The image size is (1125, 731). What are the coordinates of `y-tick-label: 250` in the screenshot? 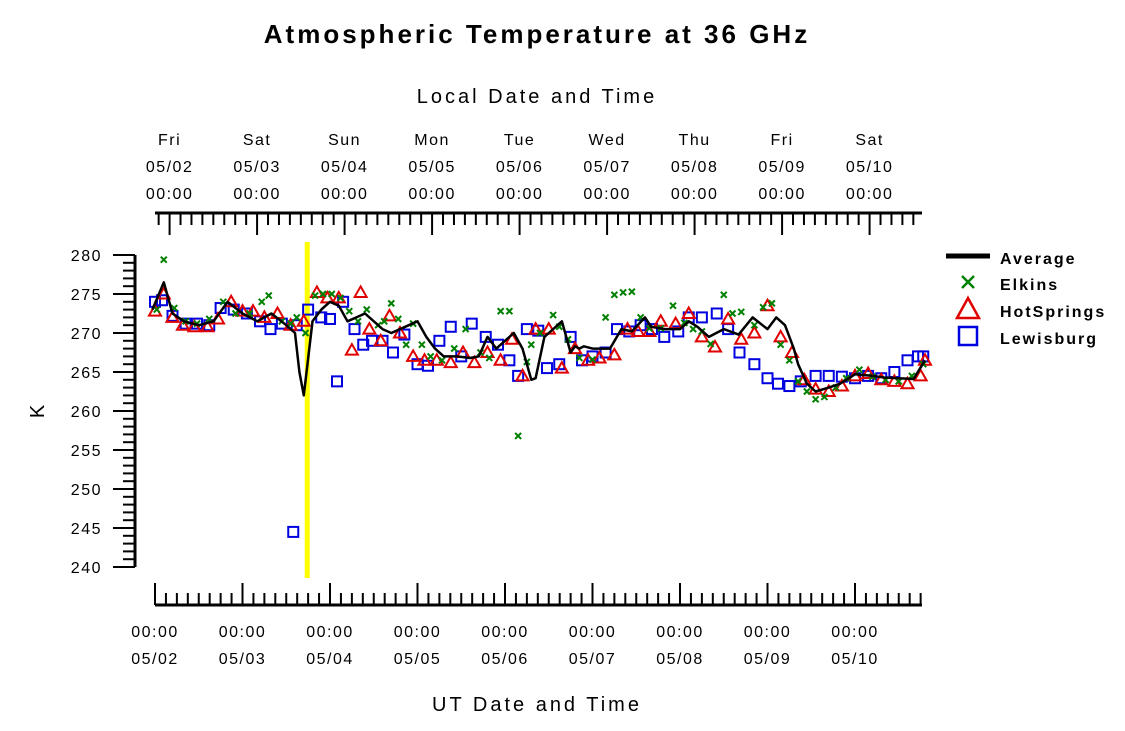 It's located at (86, 490).